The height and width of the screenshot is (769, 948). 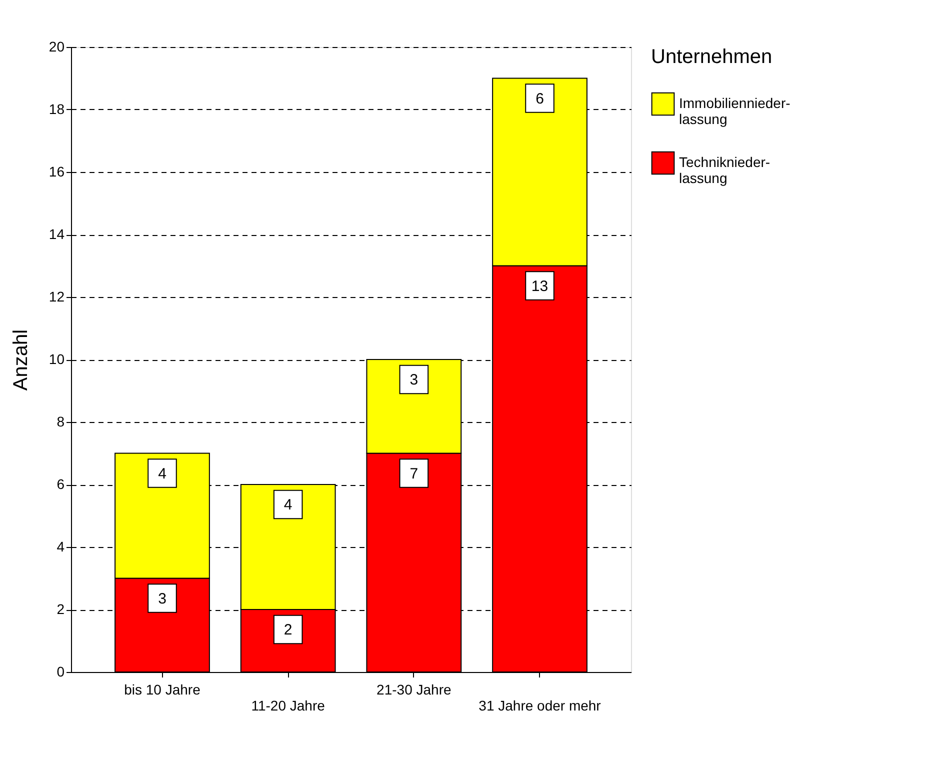 I want to click on y-tick-label: 4, so click(x=60, y=546).